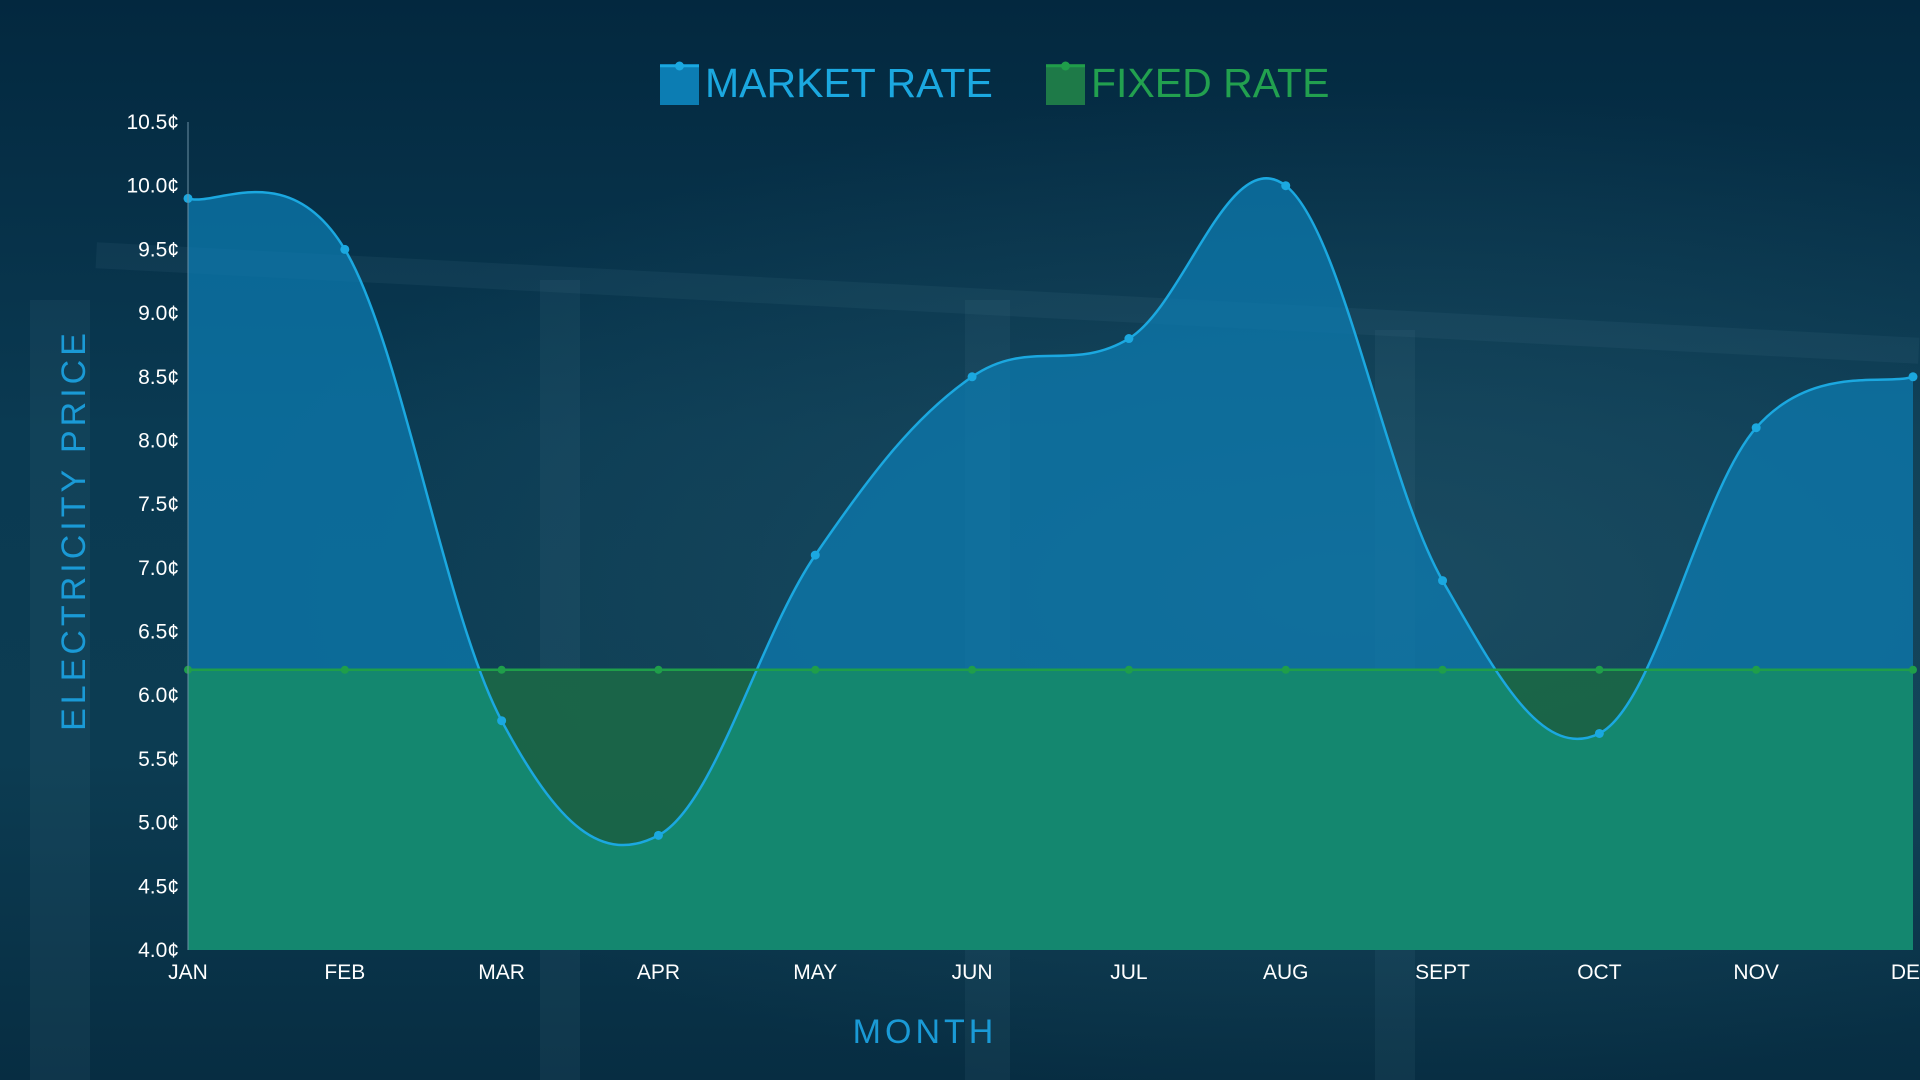 This screenshot has height=1080, width=1920. I want to click on y-tick-label: 6.0¢, so click(158, 695).